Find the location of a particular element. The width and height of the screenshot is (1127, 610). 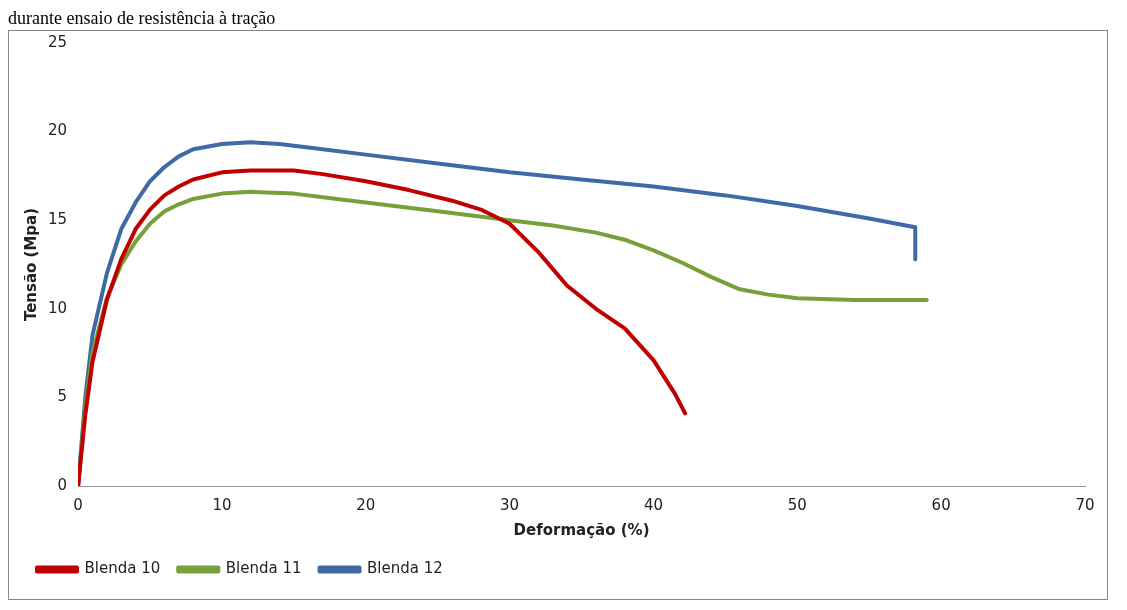

x-tick-label: 30 is located at coordinates (510, 504).